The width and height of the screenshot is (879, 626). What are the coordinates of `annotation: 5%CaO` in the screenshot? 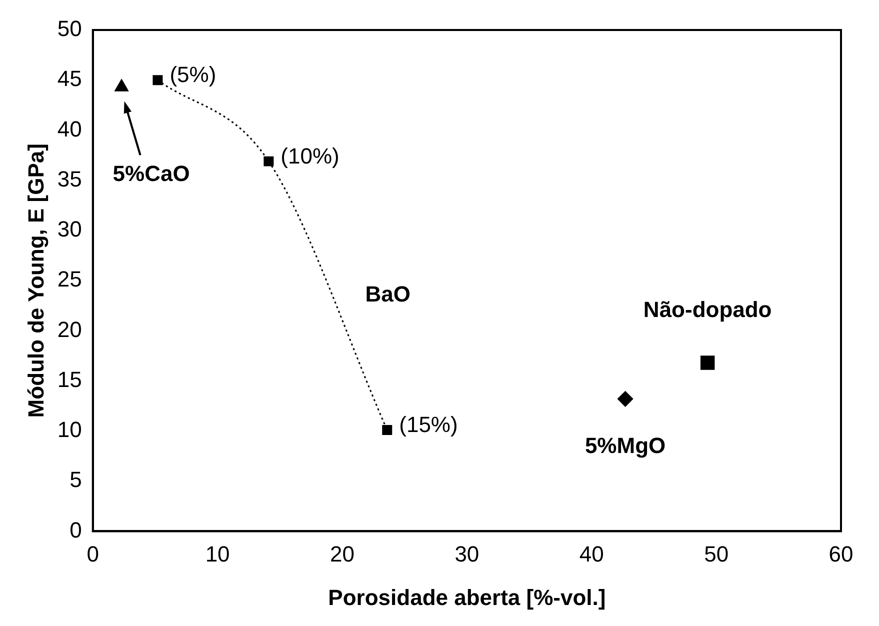 It's located at (151, 173).